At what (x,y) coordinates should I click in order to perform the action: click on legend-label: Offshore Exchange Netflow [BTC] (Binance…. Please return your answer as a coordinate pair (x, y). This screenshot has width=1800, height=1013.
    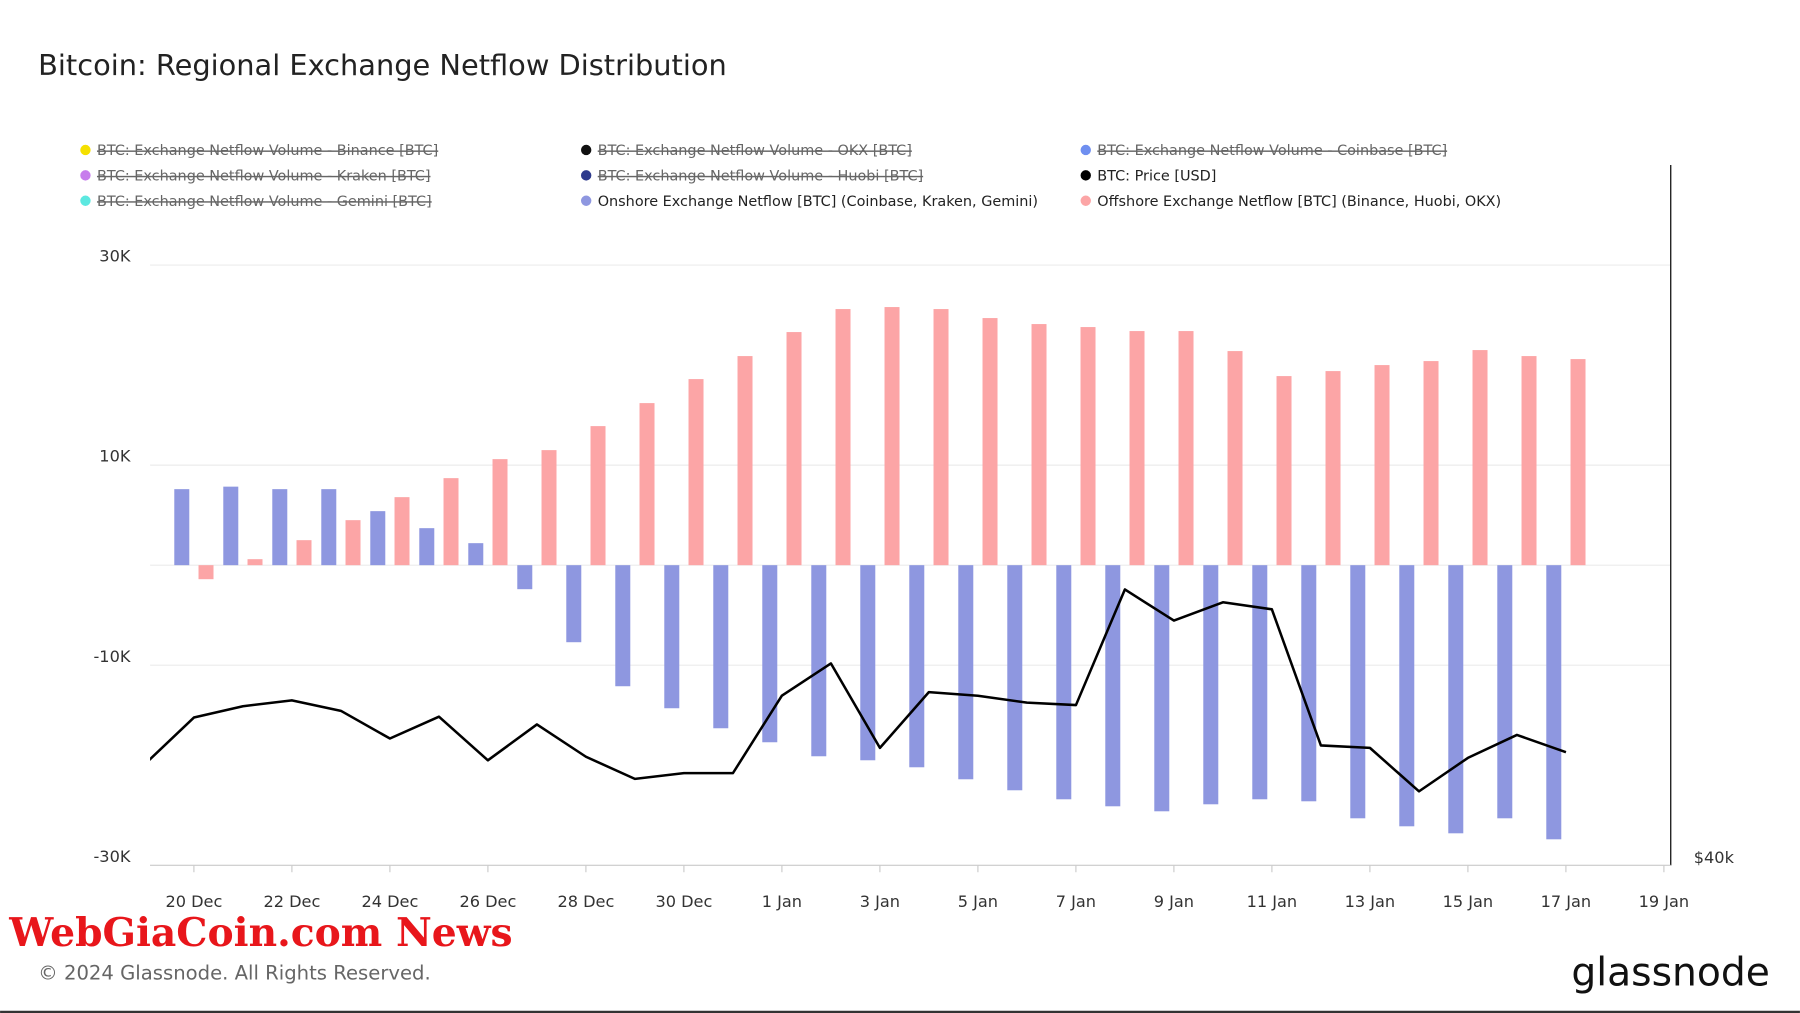
    Looking at the image, I should click on (1299, 202).